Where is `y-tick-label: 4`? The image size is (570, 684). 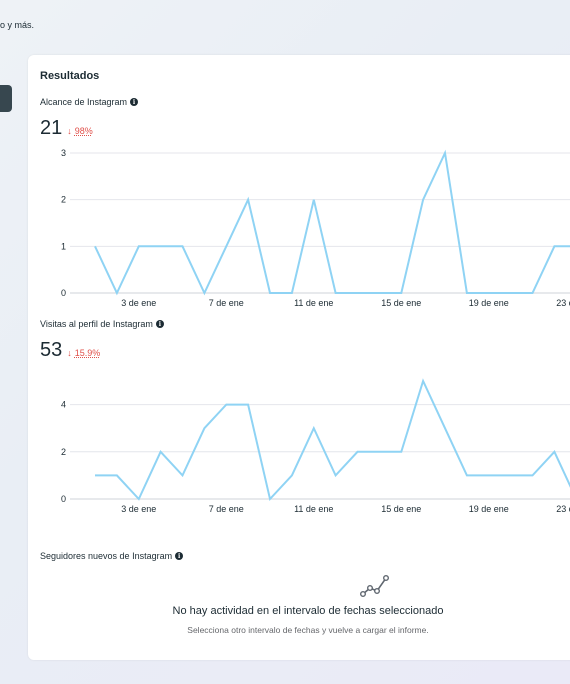
y-tick-label: 4 is located at coordinates (63, 405).